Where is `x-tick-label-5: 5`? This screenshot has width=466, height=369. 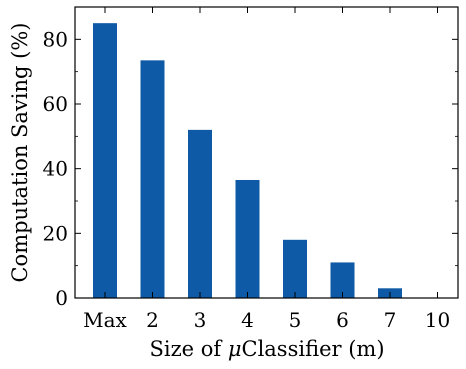
x-tick-label-5: 5 is located at coordinates (295, 320).